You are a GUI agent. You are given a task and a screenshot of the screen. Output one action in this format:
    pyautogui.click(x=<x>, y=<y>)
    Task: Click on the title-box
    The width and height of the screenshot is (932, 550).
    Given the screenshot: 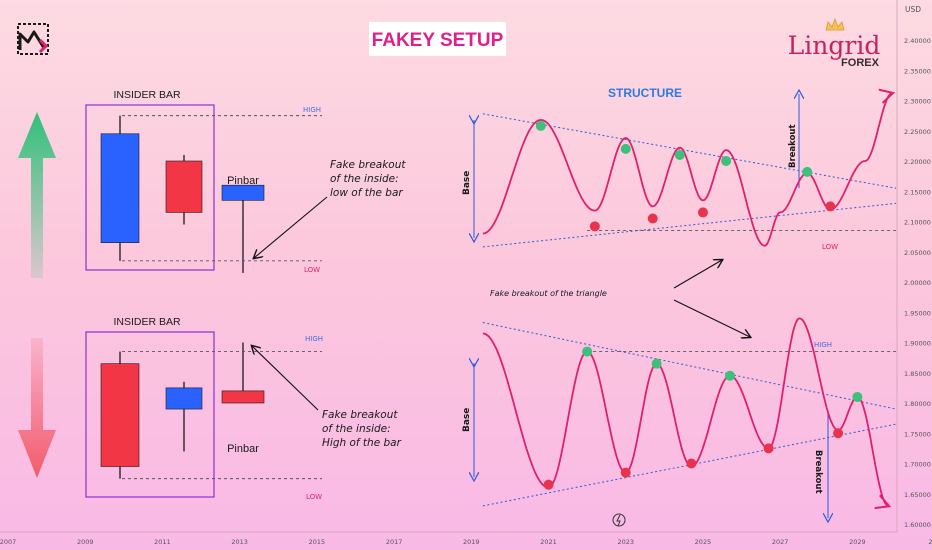 What is the action you would take?
    pyautogui.click(x=437, y=39)
    